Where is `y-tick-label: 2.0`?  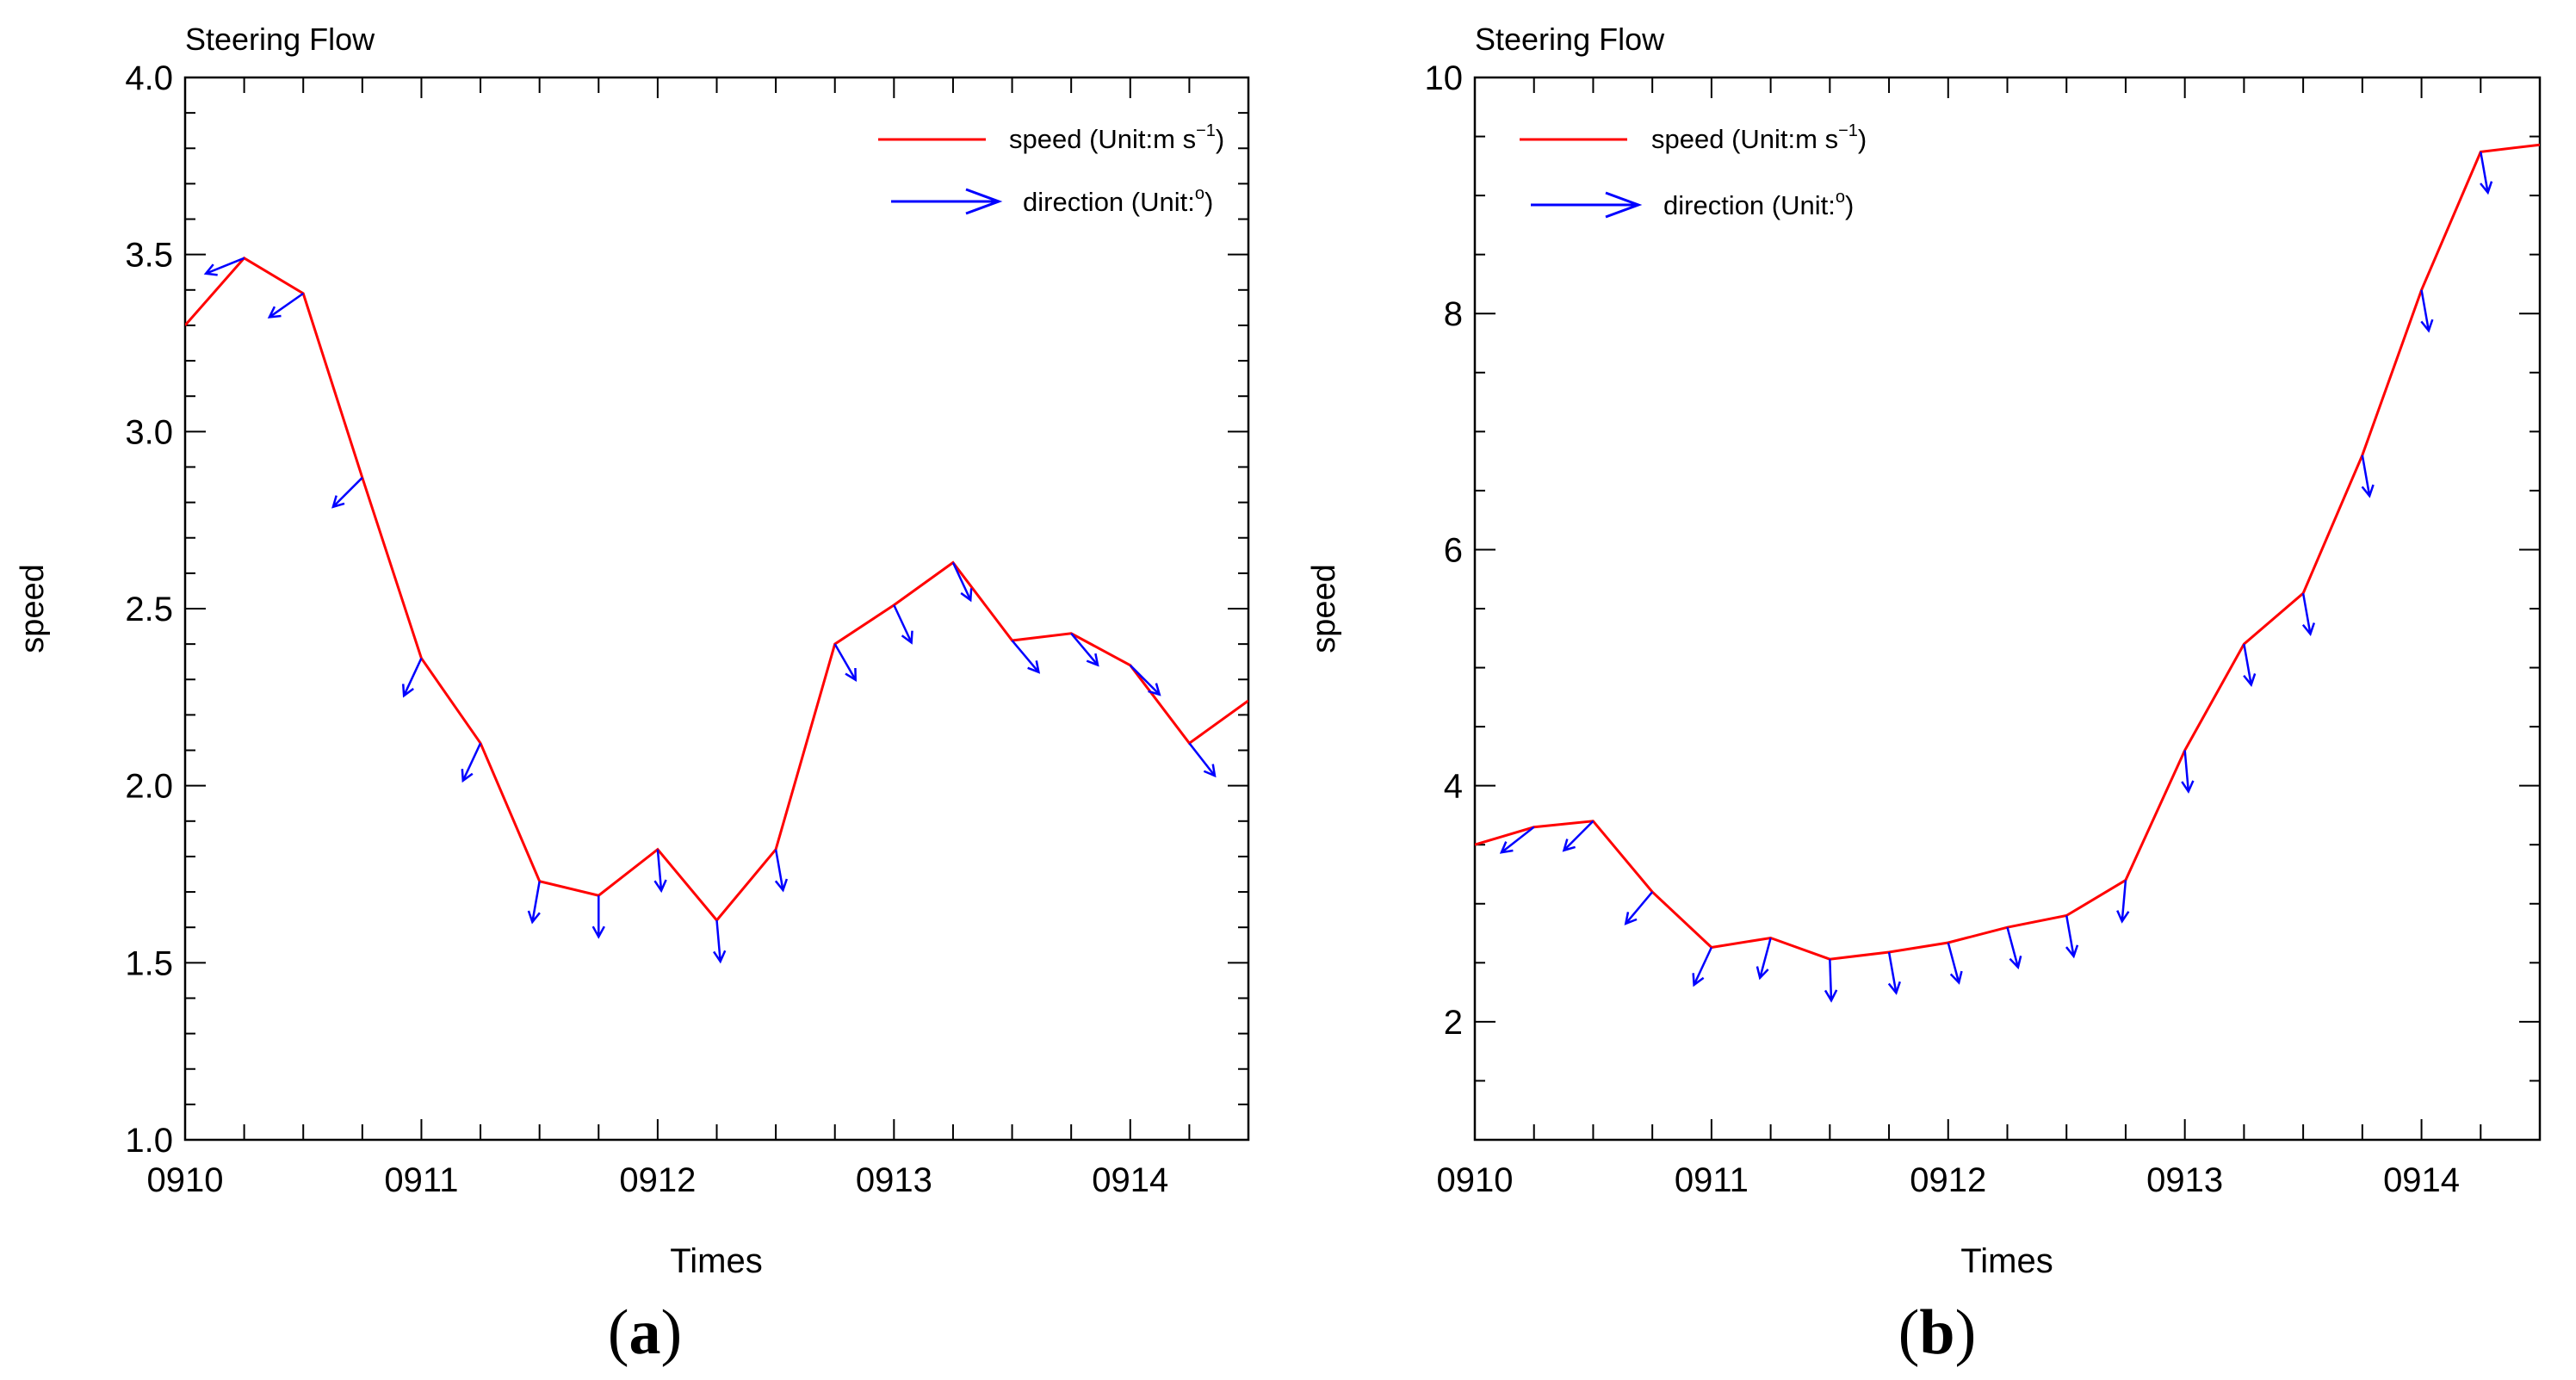
y-tick-label: 2.0 is located at coordinates (149, 787).